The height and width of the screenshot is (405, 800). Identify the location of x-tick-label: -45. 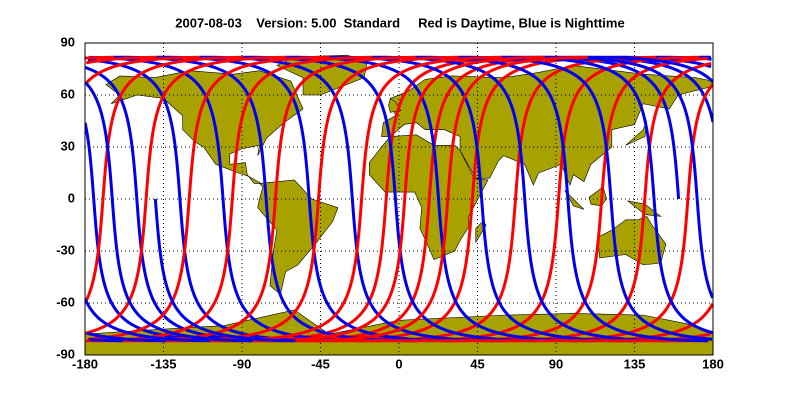
(320, 363).